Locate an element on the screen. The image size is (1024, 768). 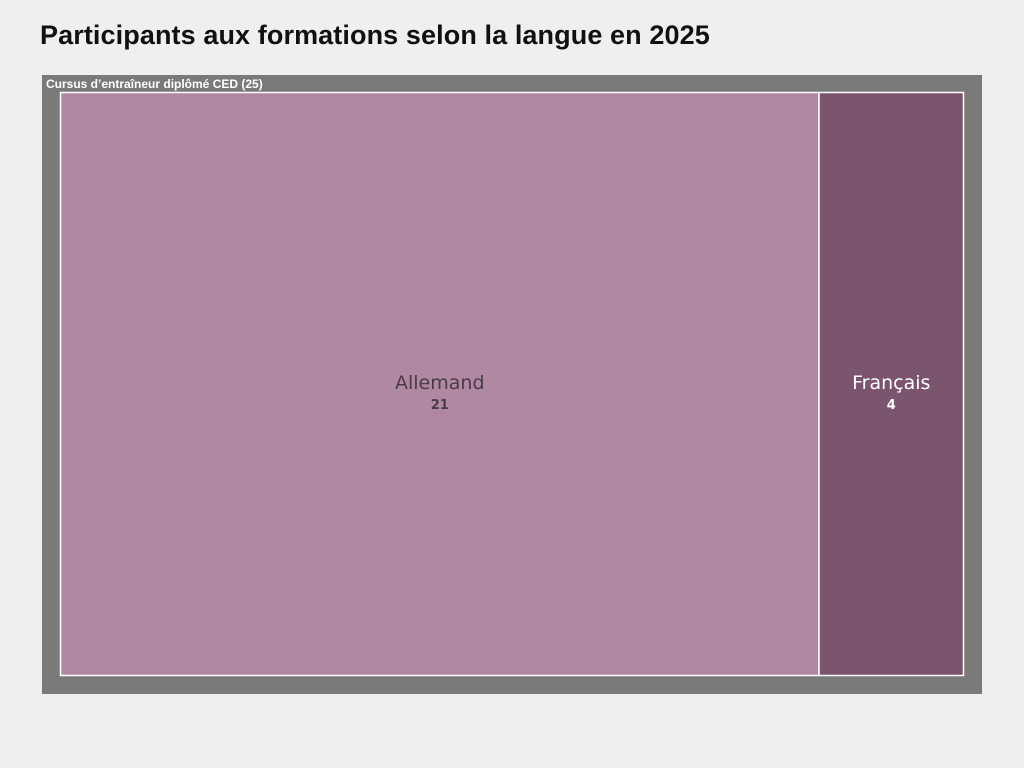
leaf-label-francais: Français is located at coordinates (891, 383).